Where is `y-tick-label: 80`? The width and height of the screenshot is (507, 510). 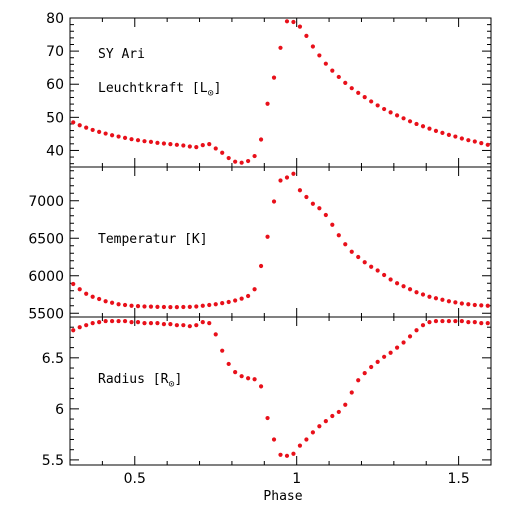
y-tick-label: 80 is located at coordinates (55, 19).